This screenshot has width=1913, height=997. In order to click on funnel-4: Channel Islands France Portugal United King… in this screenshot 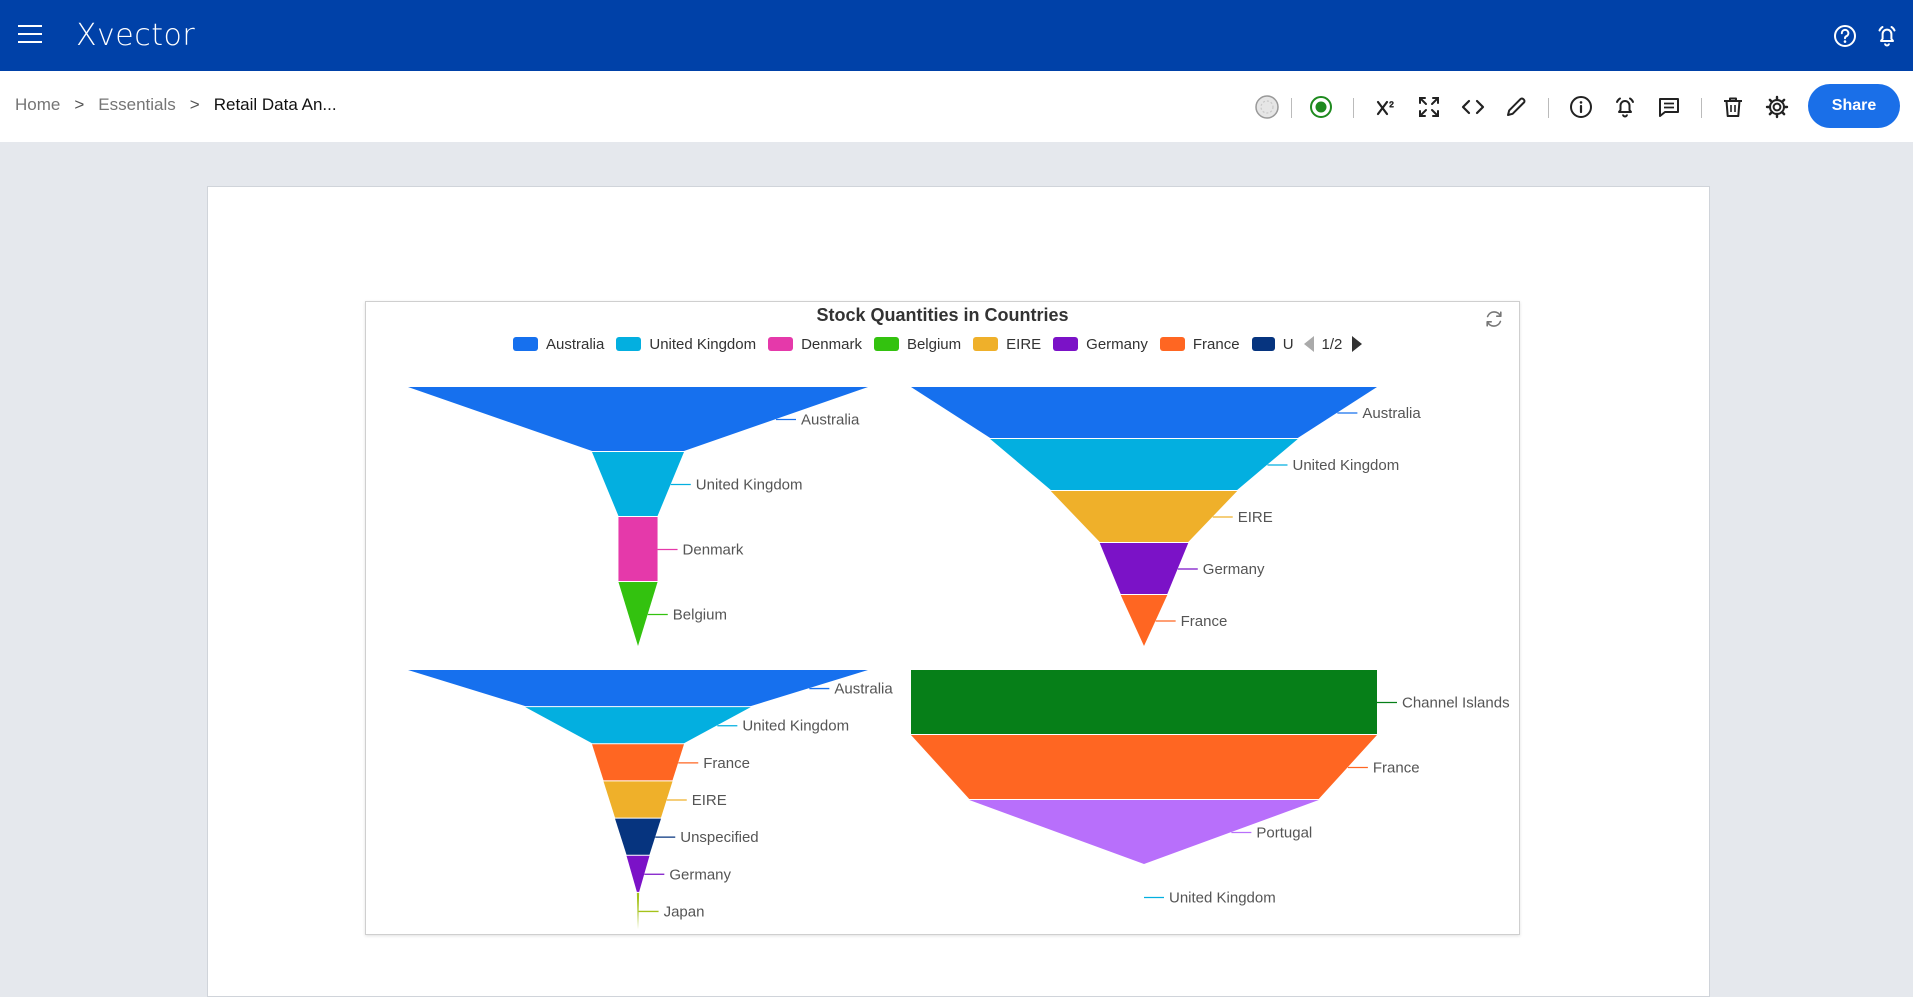, I will do `click(1210, 788)`.